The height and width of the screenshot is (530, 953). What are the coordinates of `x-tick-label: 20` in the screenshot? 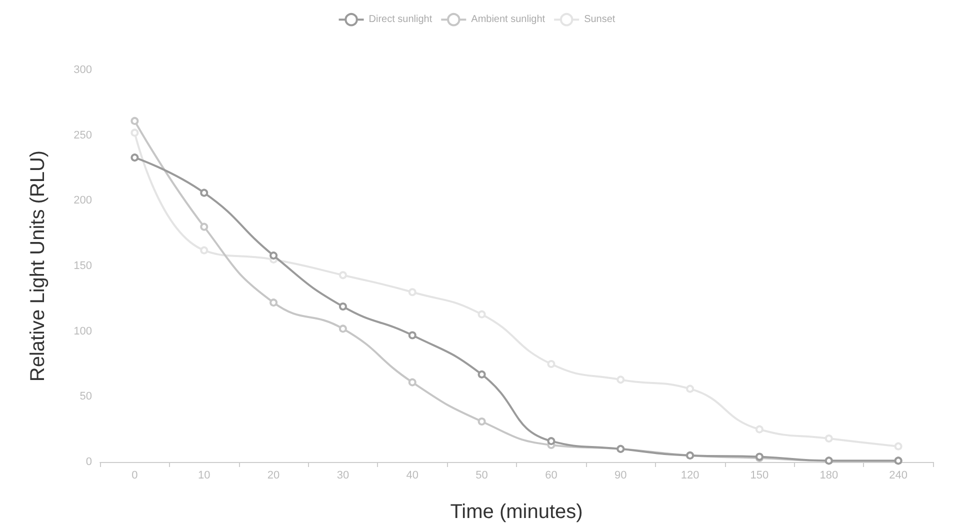 It's located at (273, 476).